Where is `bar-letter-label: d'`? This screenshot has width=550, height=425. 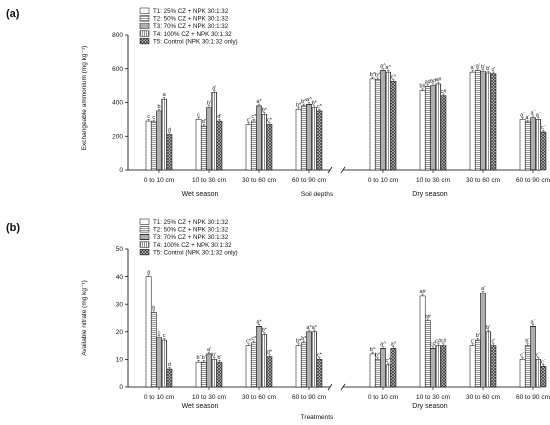 bar-letter-label: d' is located at coordinates (204, 122).